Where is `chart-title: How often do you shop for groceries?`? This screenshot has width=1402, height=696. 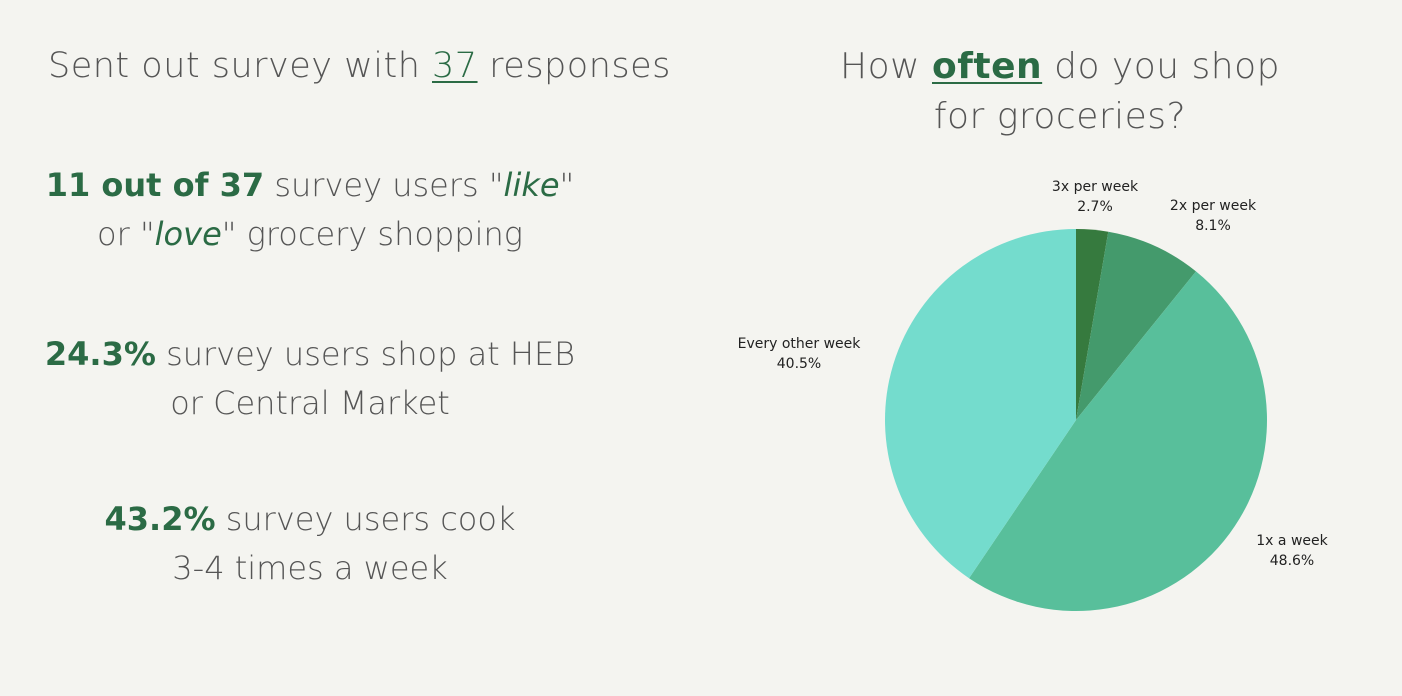 chart-title: How often do you shop for groceries? is located at coordinates (1060, 92).